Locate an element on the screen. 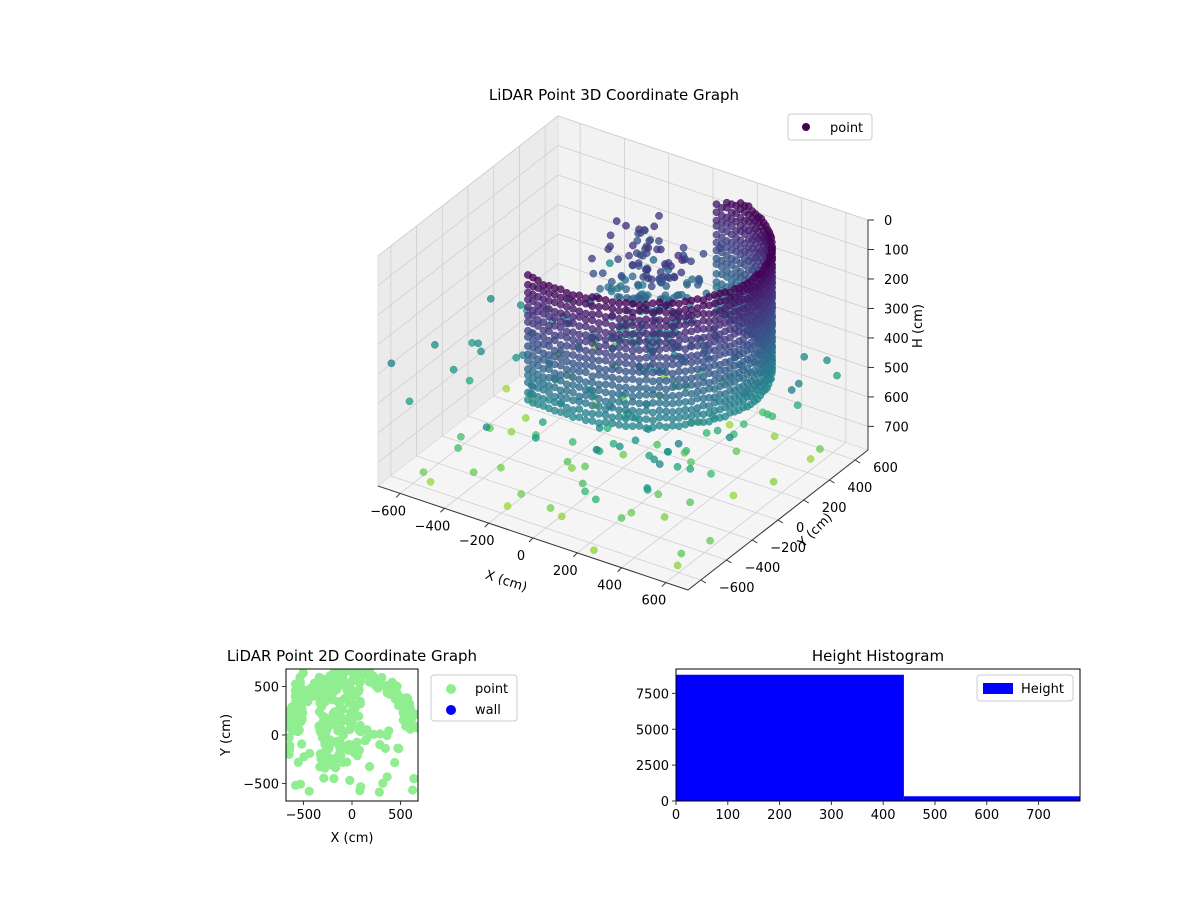  z-tick-label-3d: 600 is located at coordinates (896, 398).